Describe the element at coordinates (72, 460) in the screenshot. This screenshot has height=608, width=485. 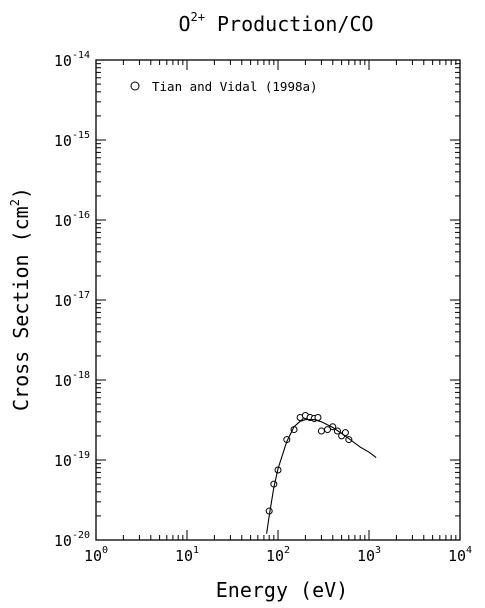
I see `y-tick-label: 10-19` at that location.